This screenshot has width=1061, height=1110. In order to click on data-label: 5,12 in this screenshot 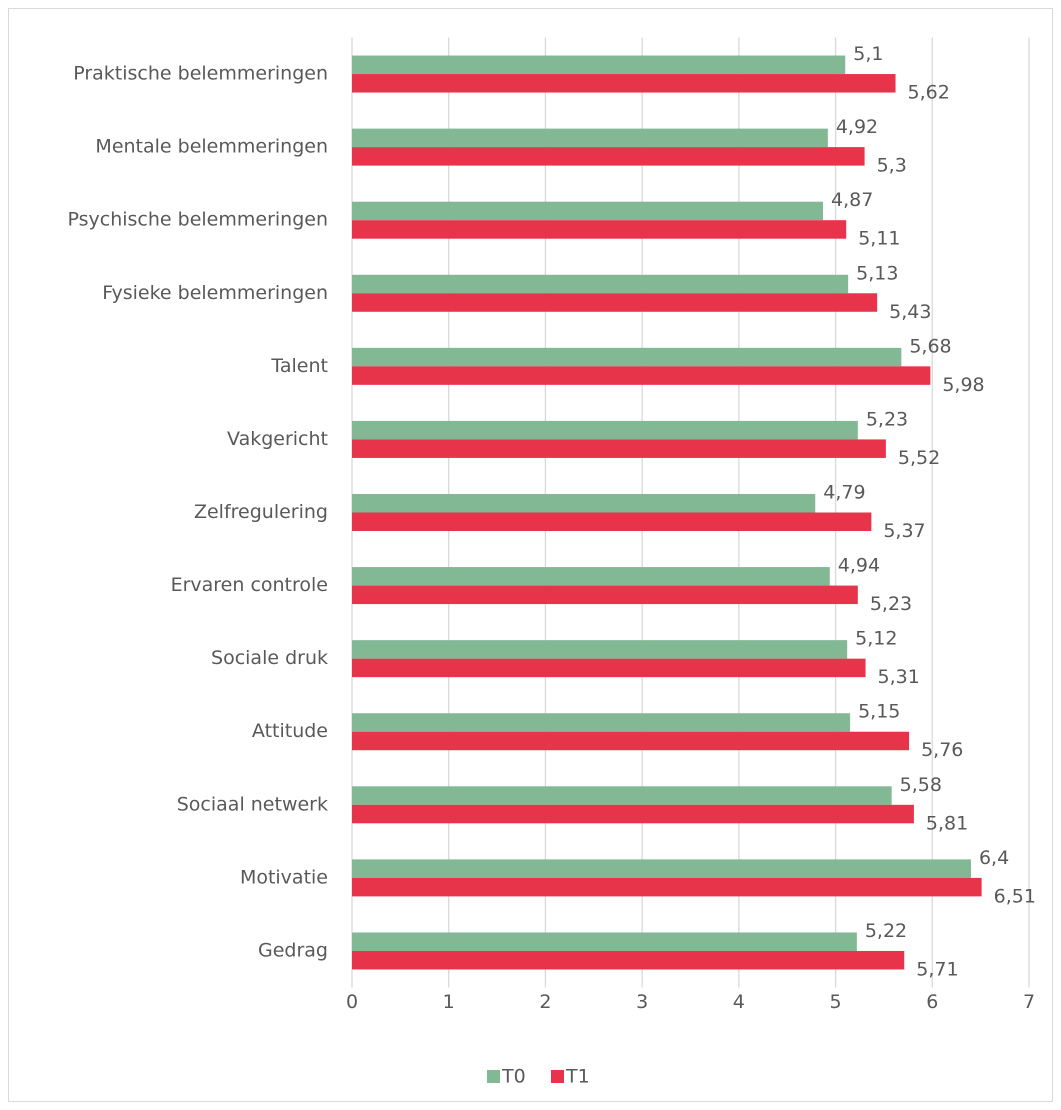, I will do `click(876, 639)`.